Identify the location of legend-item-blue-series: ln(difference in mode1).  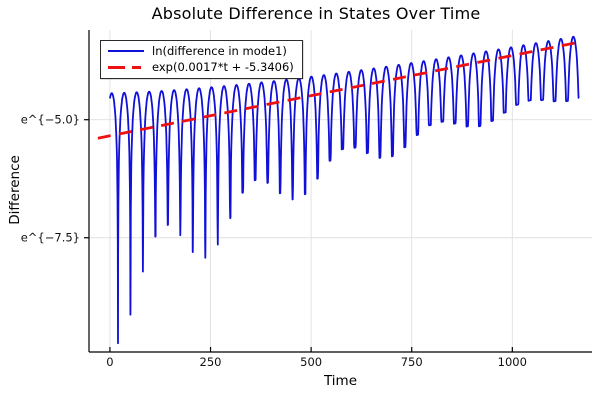
(201, 51).